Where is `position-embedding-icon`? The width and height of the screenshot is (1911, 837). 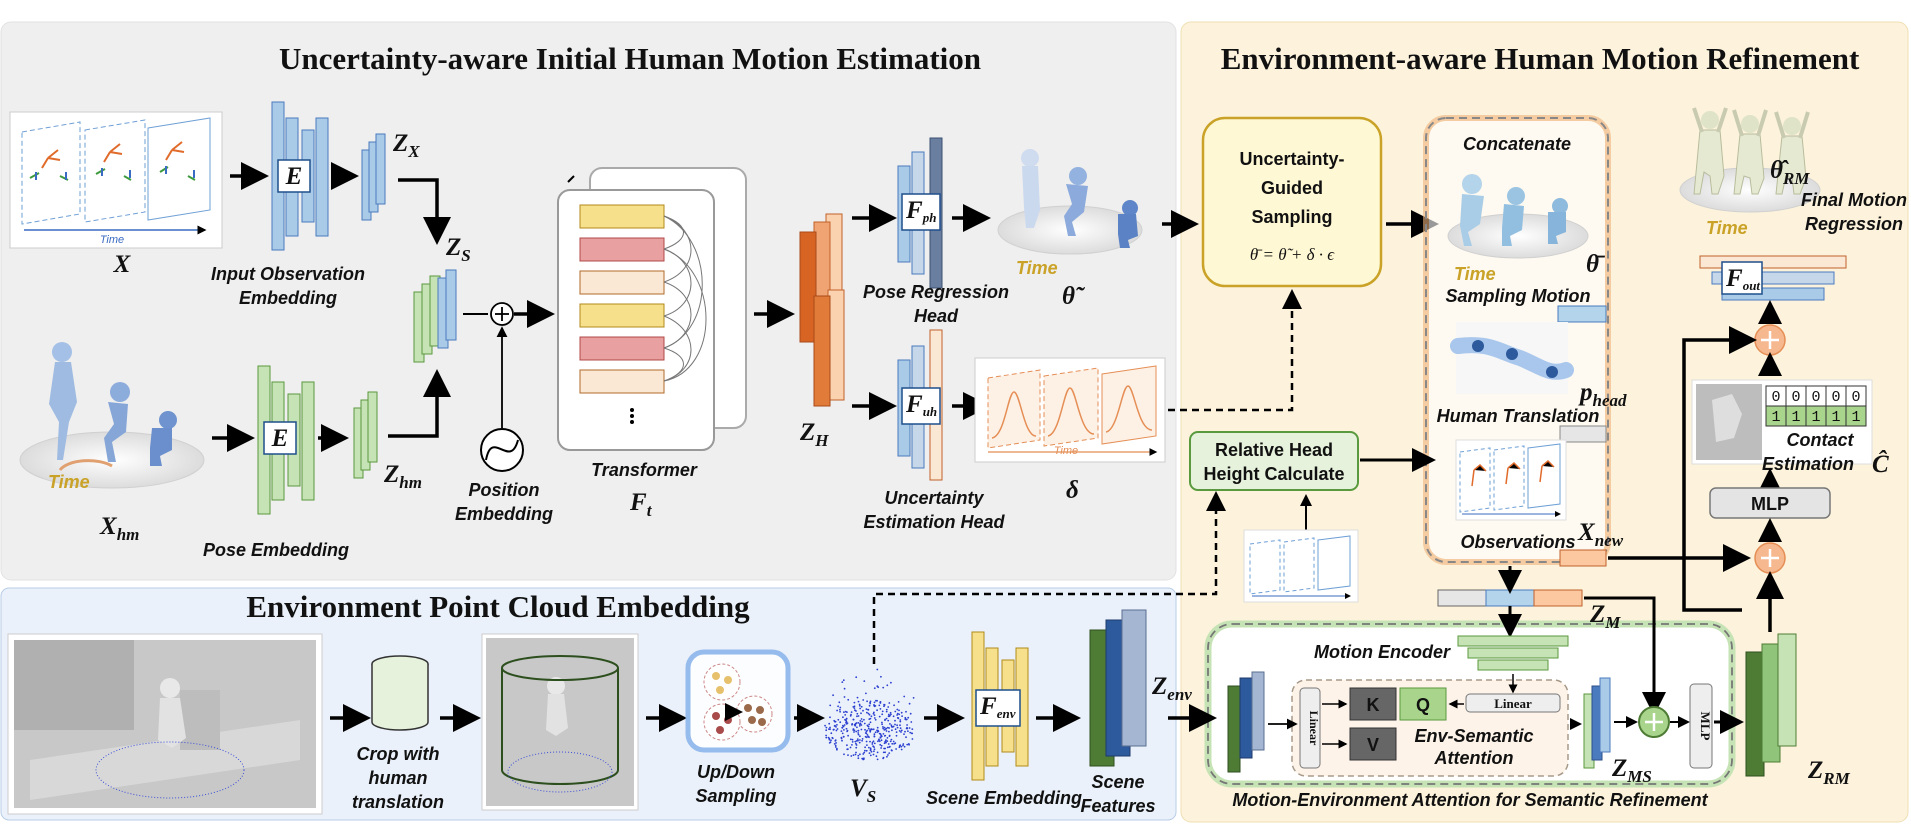
position-embedding-icon is located at coordinates (502, 450).